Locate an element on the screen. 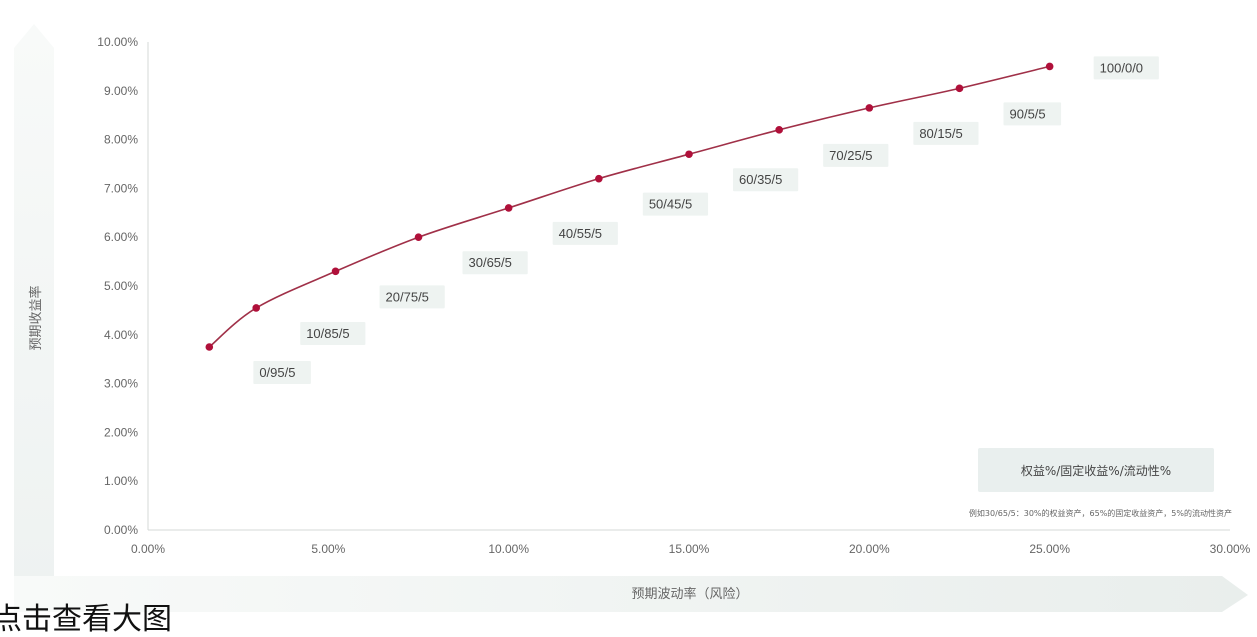 Image resolution: width=1257 pixels, height=637 pixels. y-tick-label: 5.00% is located at coordinates (121, 286).